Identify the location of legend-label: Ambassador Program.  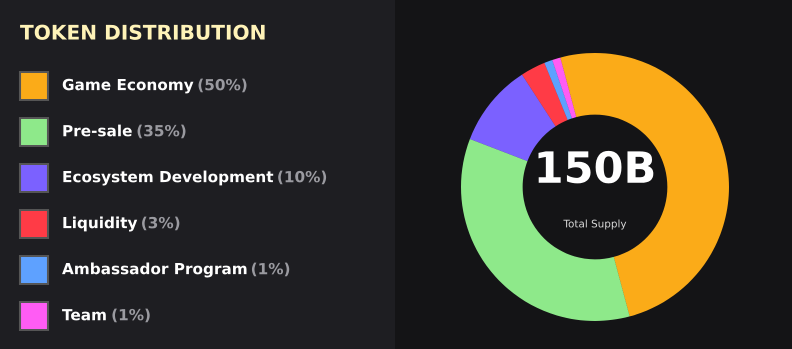
(154, 270).